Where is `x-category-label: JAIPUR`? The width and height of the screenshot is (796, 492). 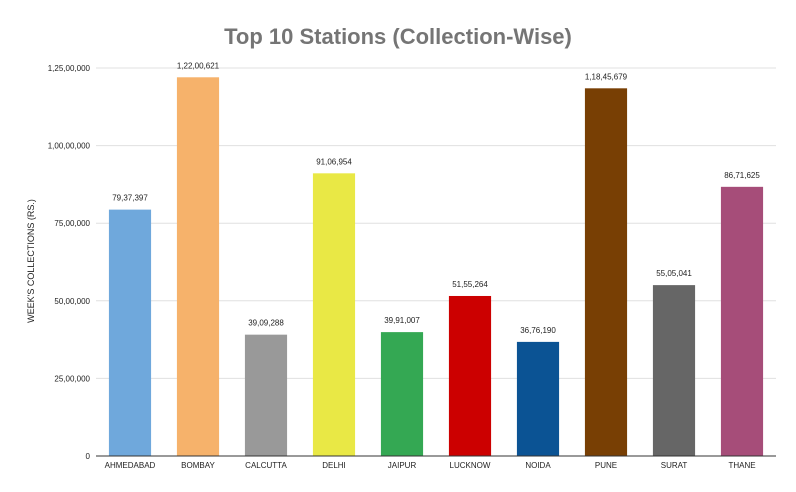 x-category-label: JAIPUR is located at coordinates (402, 465).